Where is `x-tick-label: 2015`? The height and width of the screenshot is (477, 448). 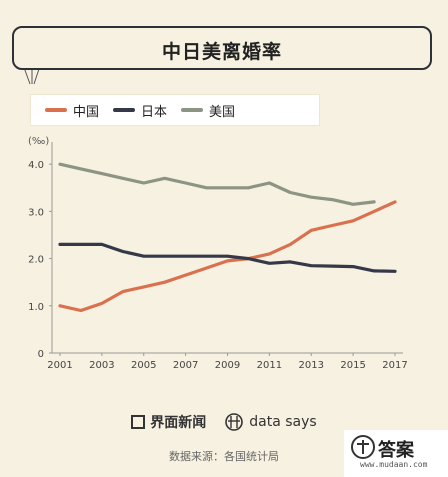 x-tick-label: 2015 is located at coordinates (352, 365).